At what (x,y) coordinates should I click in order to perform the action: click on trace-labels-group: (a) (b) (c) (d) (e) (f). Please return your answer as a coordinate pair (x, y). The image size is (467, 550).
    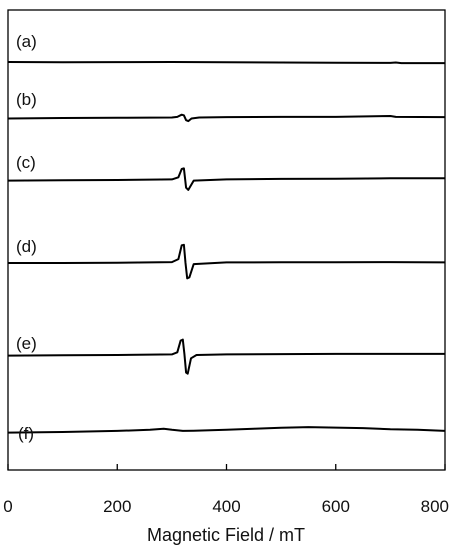
    Looking at the image, I should click on (26, 237).